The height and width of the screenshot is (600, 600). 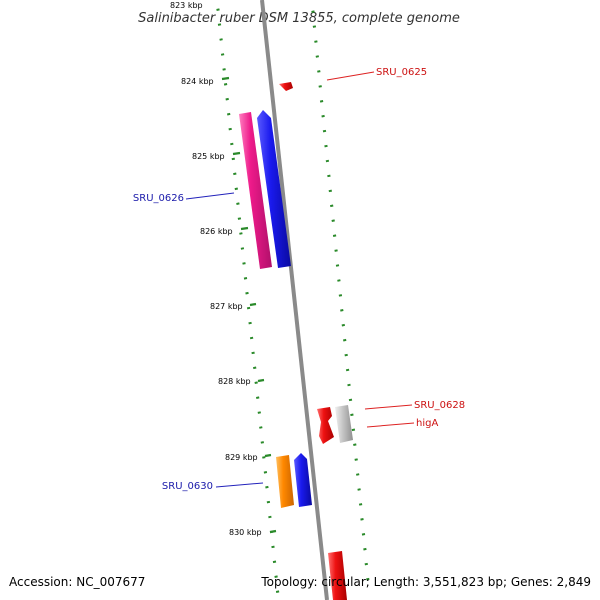 I want to click on outer-tick-track, so click(x=340, y=295).